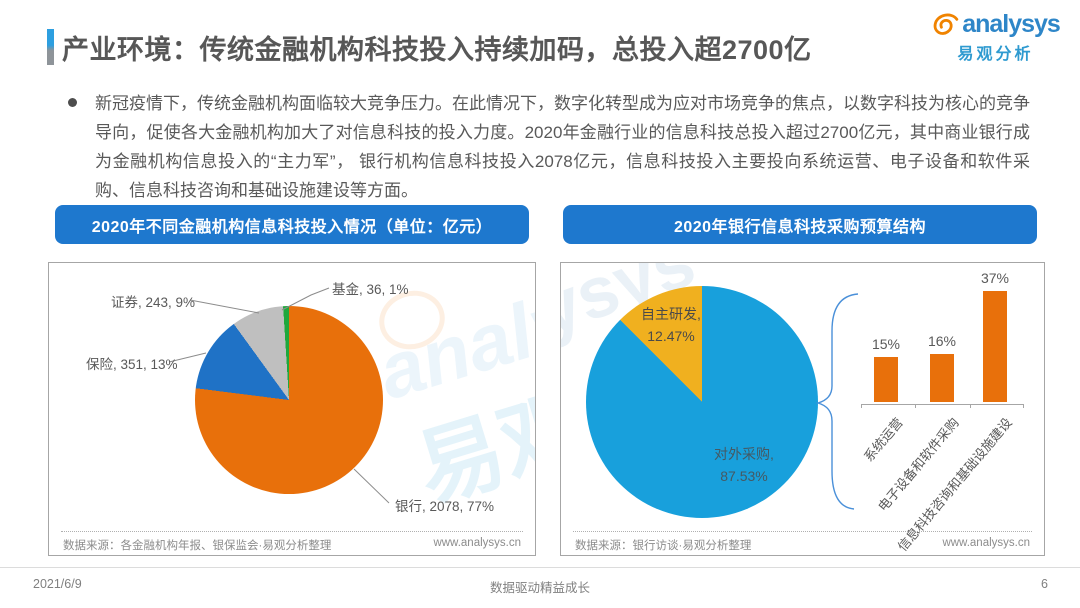 Image resolution: width=1080 pixels, height=608 pixels. Describe the element at coordinates (883, 439) in the screenshot. I see `bar-category-system-ops: 系统运营` at that location.